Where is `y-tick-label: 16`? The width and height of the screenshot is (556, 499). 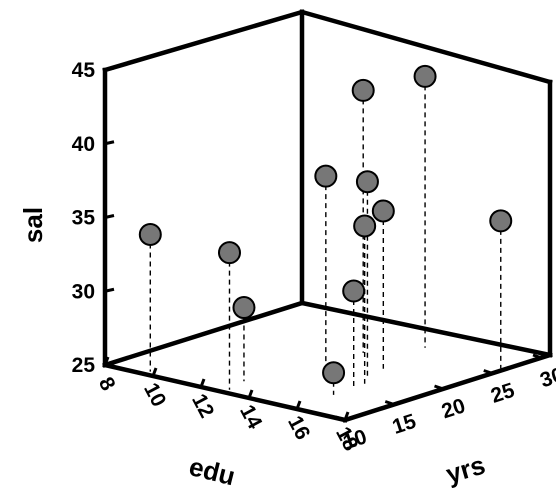
y-tick-label: 16 is located at coordinates (298, 427).